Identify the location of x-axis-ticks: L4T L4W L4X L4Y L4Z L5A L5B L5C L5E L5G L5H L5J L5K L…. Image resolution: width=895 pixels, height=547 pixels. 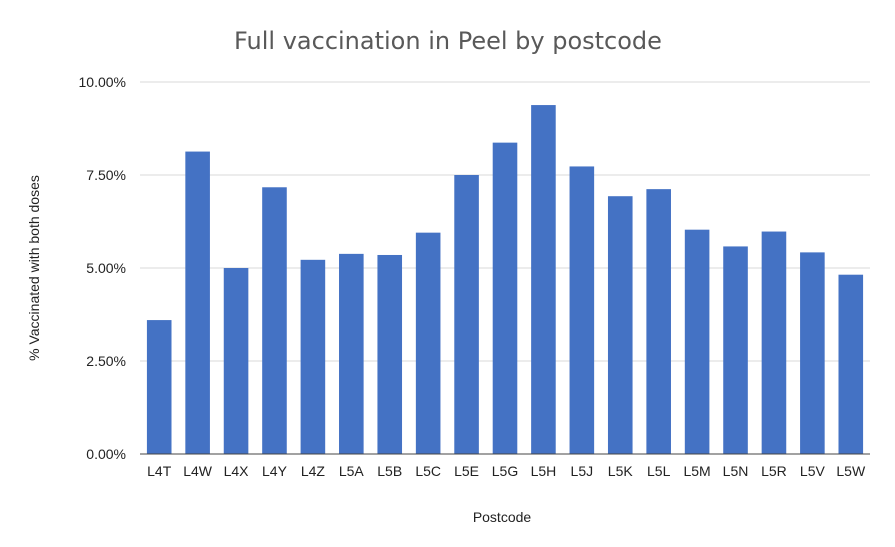
(506, 471).